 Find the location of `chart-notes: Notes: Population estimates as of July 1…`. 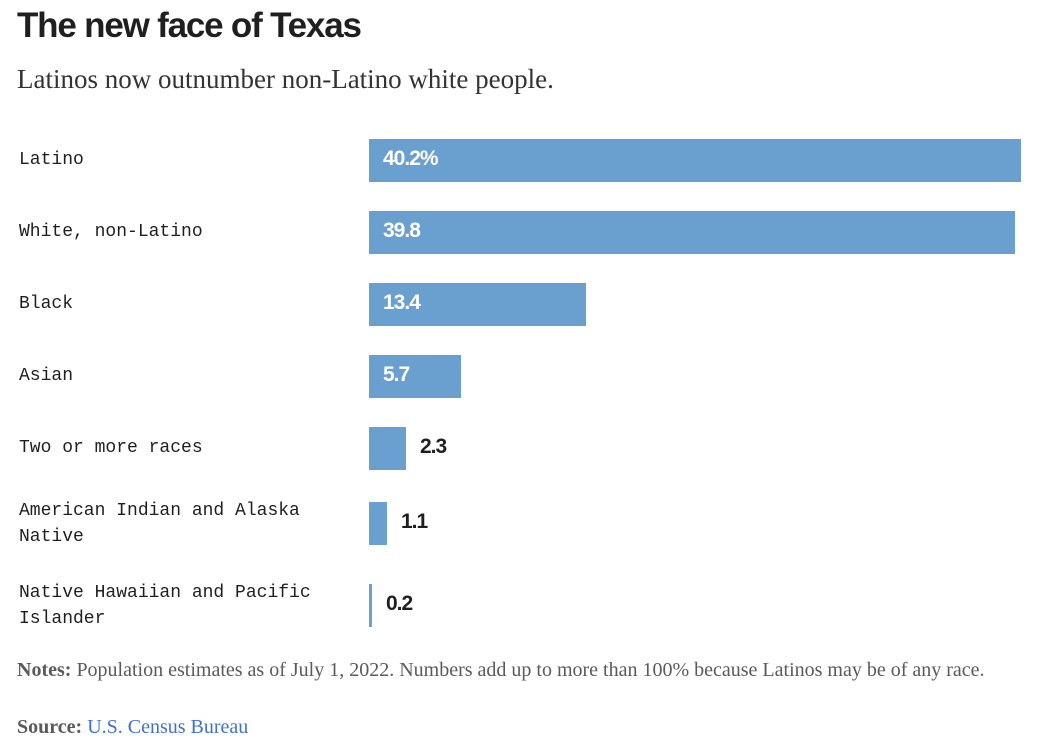

chart-notes: Notes: Population estimates as of July 1… is located at coordinates (517, 670).